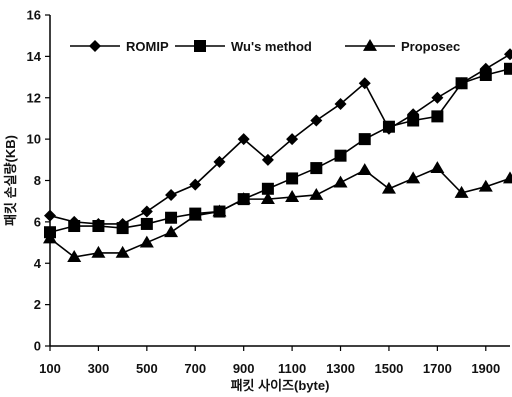  What do you see at coordinates (10, 180) in the screenshot?
I see `y-axis-title: 패킷 손실량(KB)` at bounding box center [10, 180].